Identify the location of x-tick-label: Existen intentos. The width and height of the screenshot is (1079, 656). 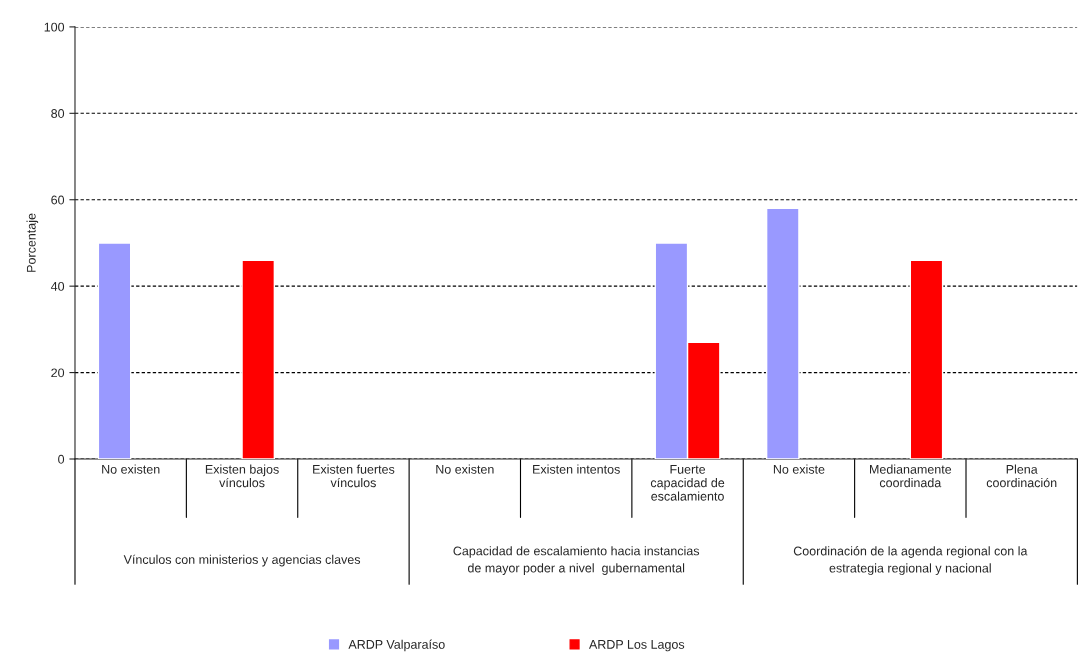
(576, 469).